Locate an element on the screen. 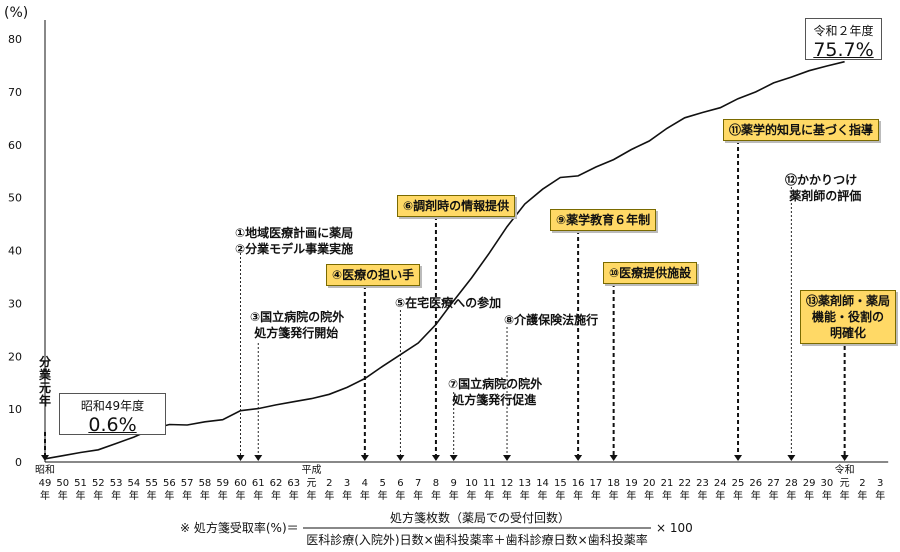 This screenshot has width=900, height=552. annotation-line: 業 is located at coordinates (45, 375).